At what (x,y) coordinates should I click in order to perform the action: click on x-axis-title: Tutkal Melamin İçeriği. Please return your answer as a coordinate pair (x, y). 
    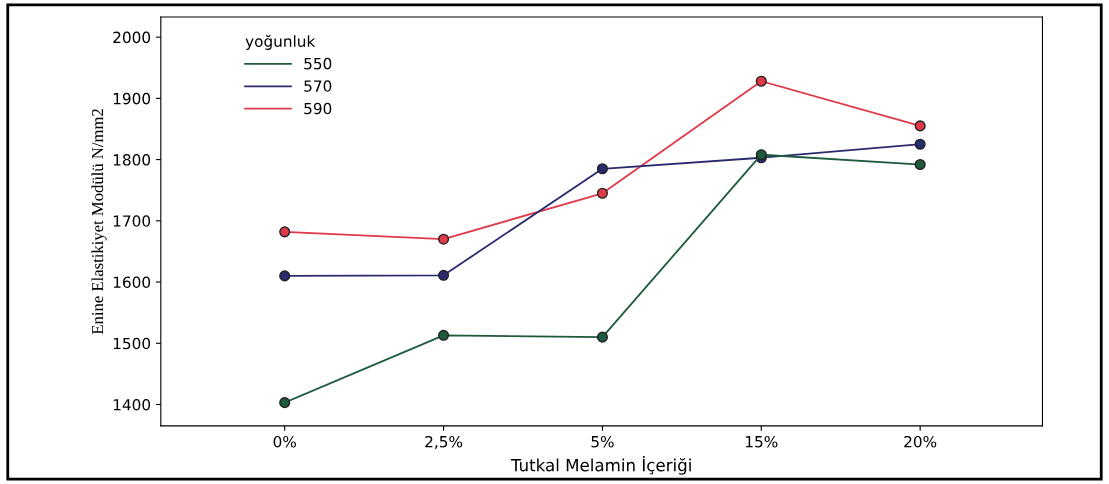
    Looking at the image, I should click on (600, 465).